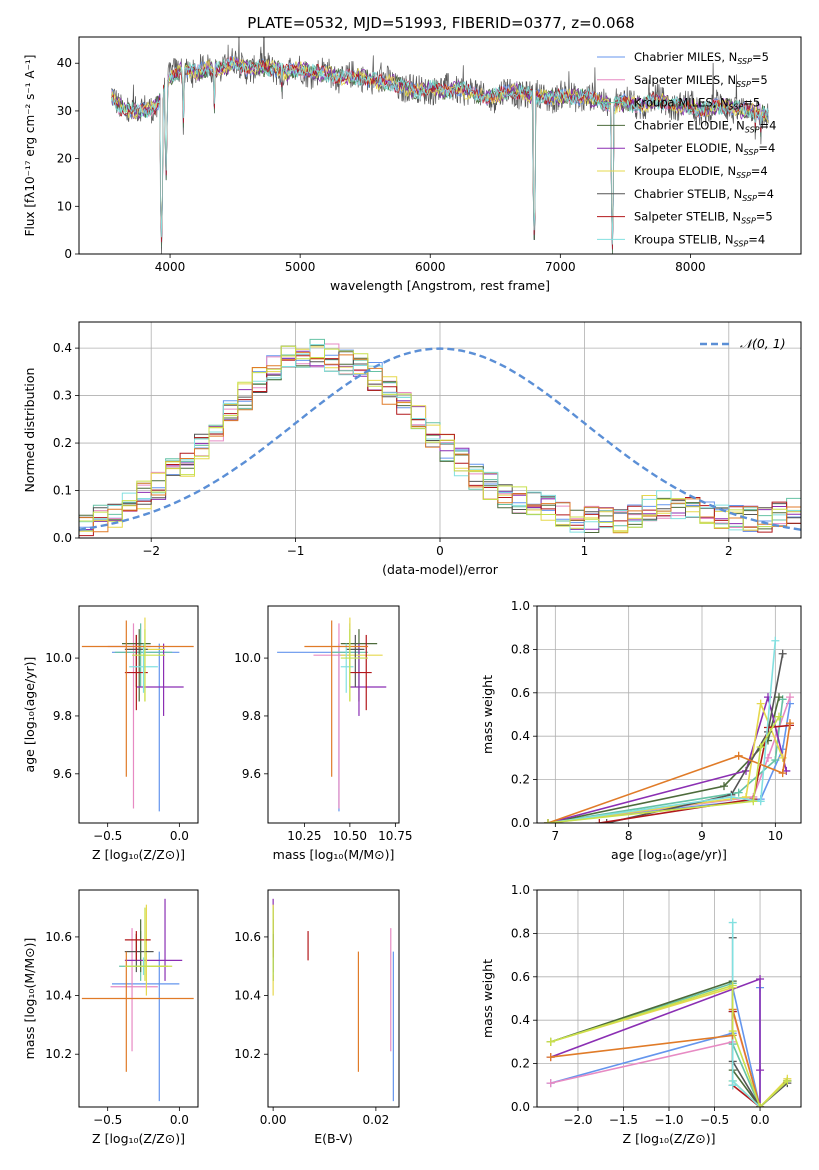 The width and height of the screenshot is (819, 1170). Describe the element at coordinates (296, 551) in the screenshot. I see `x-tick-label: −1` at that location.